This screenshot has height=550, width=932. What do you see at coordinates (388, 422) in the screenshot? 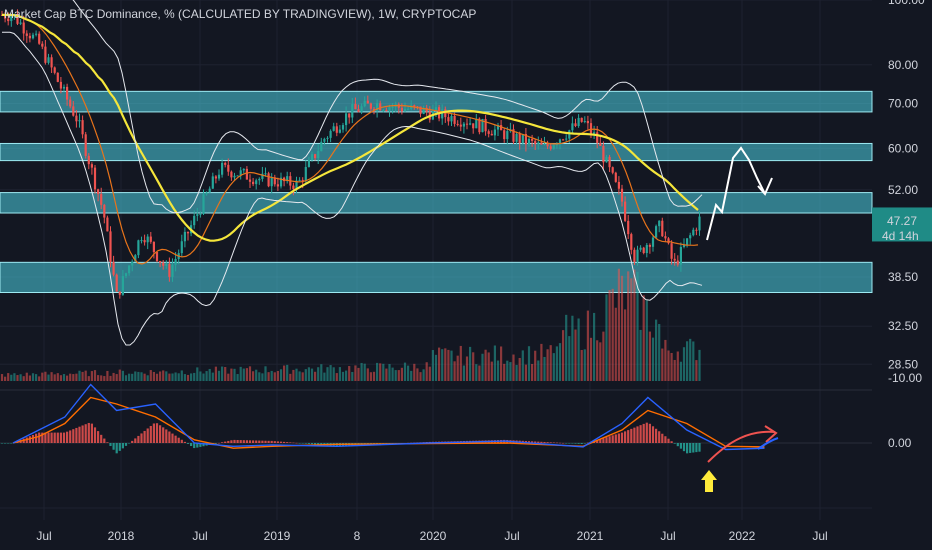
I see `macd-signal-line` at bounding box center [388, 422].